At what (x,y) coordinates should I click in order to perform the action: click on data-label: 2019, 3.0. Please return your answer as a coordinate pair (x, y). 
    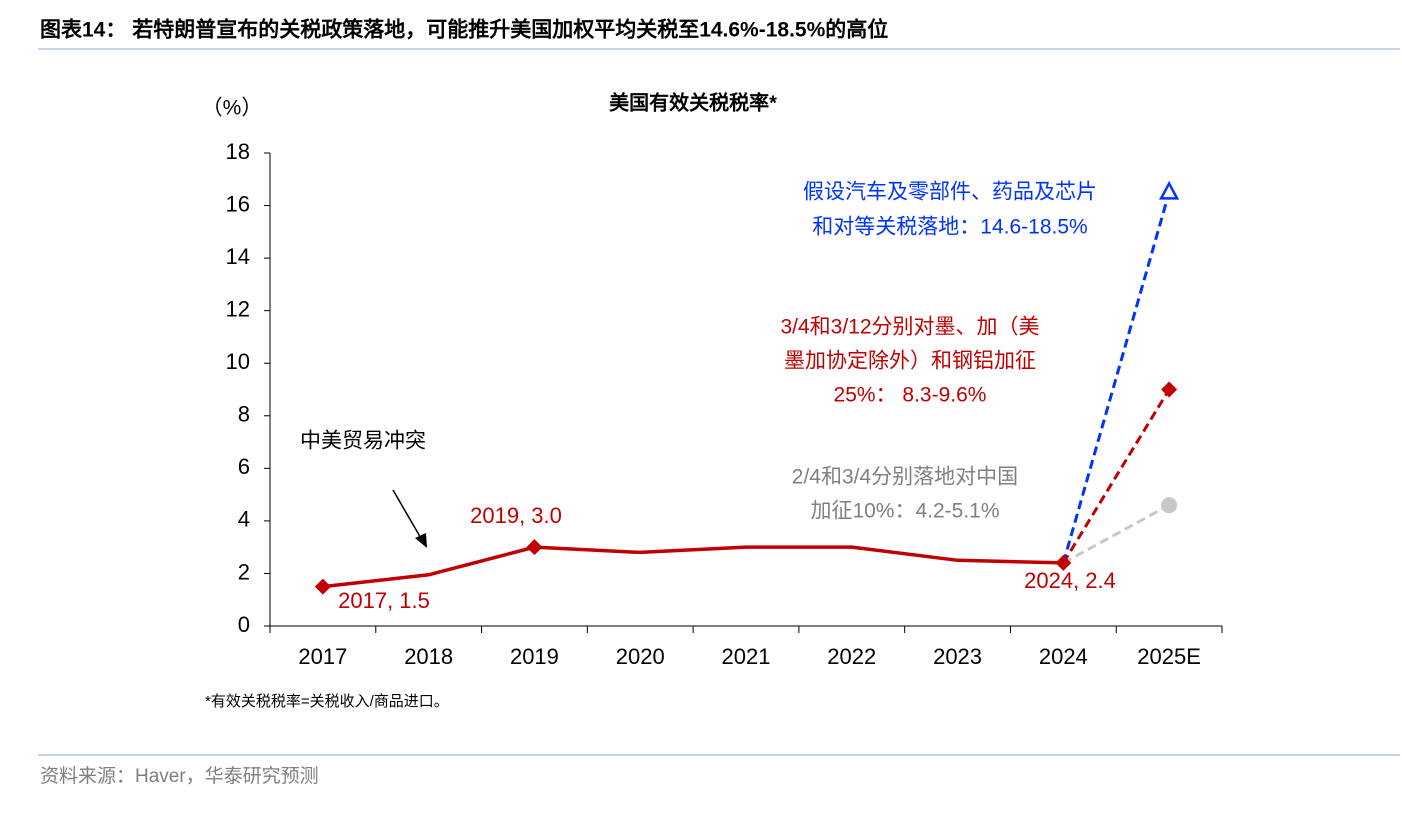
    Looking at the image, I should click on (516, 515).